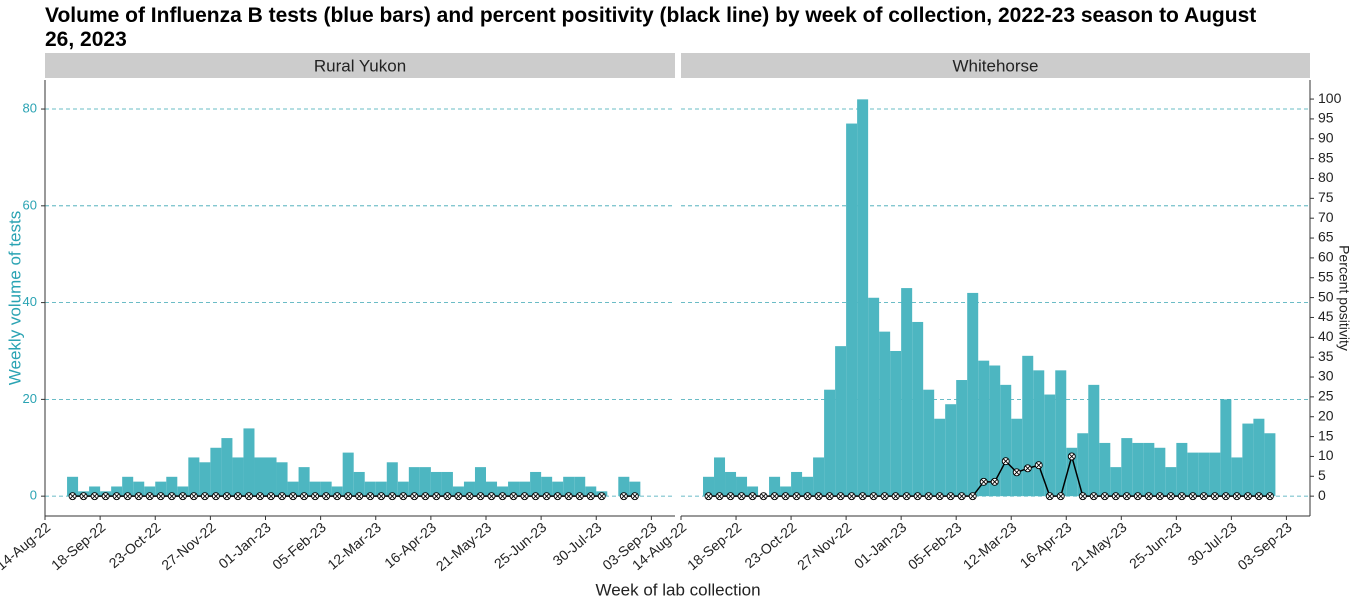  I want to click on x-tick-label: 27-Nov-22, so click(824, 546).